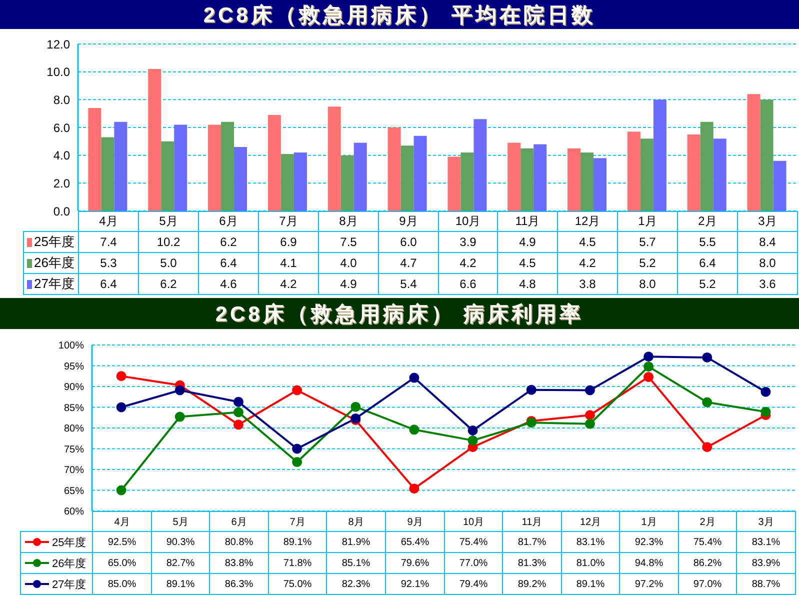  I want to click on data-label: 4.6, so click(228, 284).